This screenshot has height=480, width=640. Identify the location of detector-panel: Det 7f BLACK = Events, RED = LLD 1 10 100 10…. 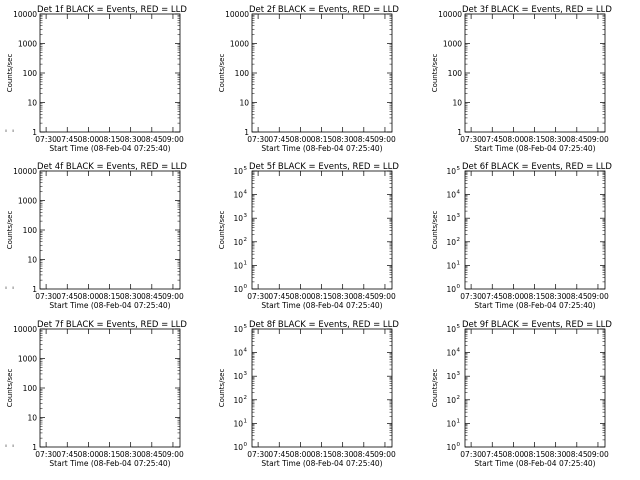
(96, 394).